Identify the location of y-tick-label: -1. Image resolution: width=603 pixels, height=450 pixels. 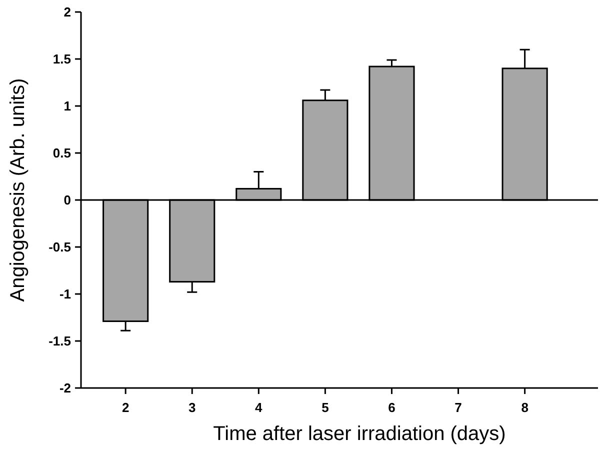
(65, 294).